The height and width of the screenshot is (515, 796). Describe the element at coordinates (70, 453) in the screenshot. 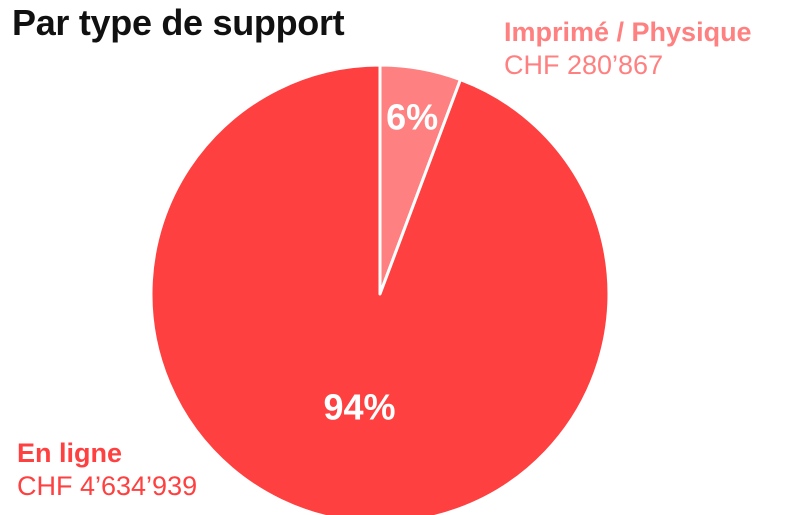

I see `legend-label-en-ligne: En ligne` at that location.